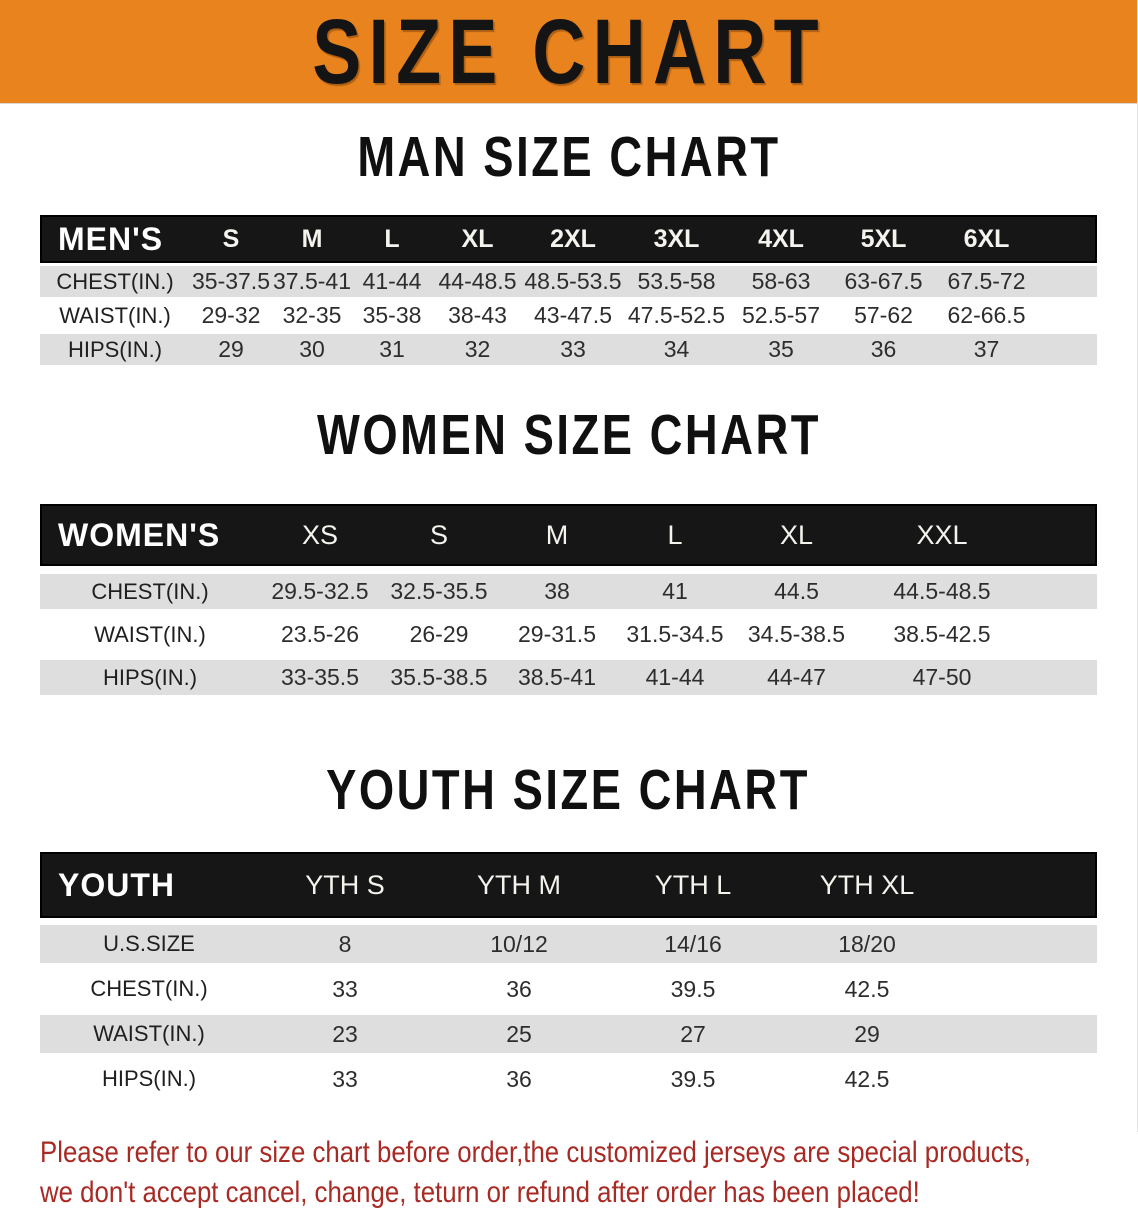 The image size is (1138, 1213). What do you see at coordinates (986, 281) in the screenshot?
I see `size-value-cell: 67.5-72` at bounding box center [986, 281].